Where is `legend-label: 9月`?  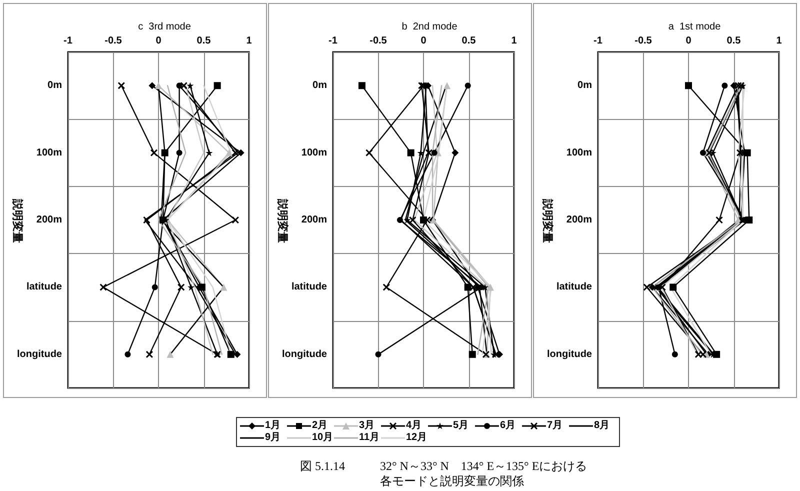 legend-label: 9月 is located at coordinates (273, 438).